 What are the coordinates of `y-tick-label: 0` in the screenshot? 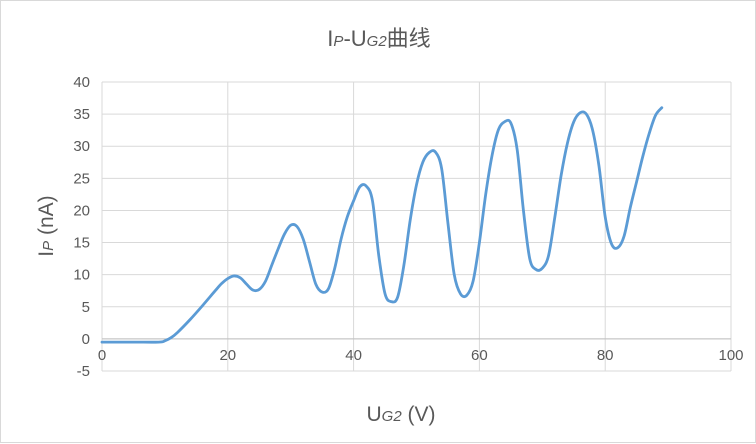 It's located at (86, 339).